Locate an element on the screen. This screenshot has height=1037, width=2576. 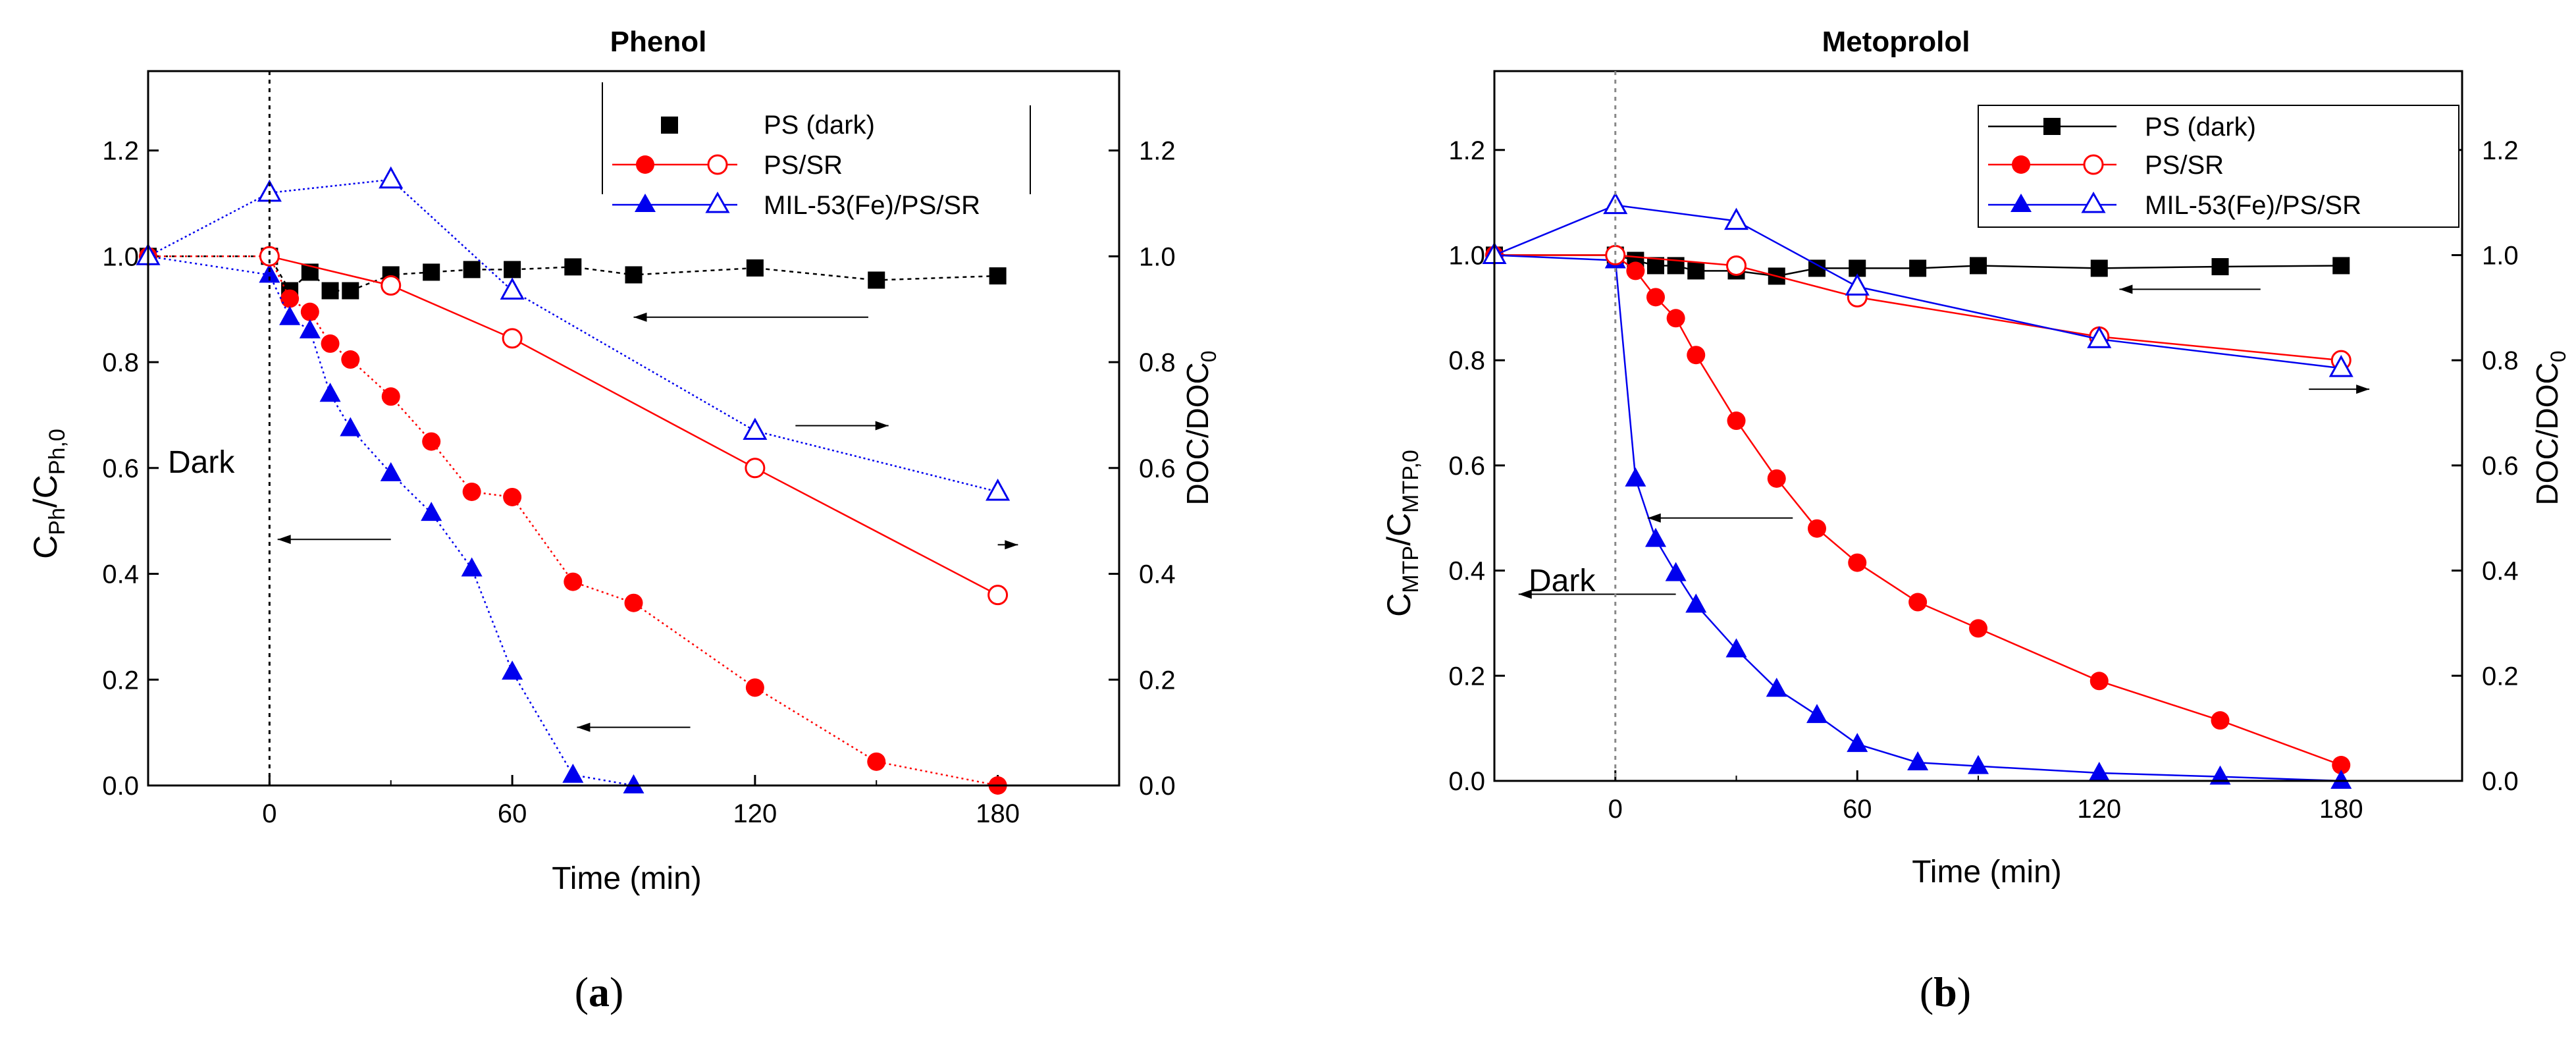
y-tick-label-right: 1.0 is located at coordinates (2500, 255).